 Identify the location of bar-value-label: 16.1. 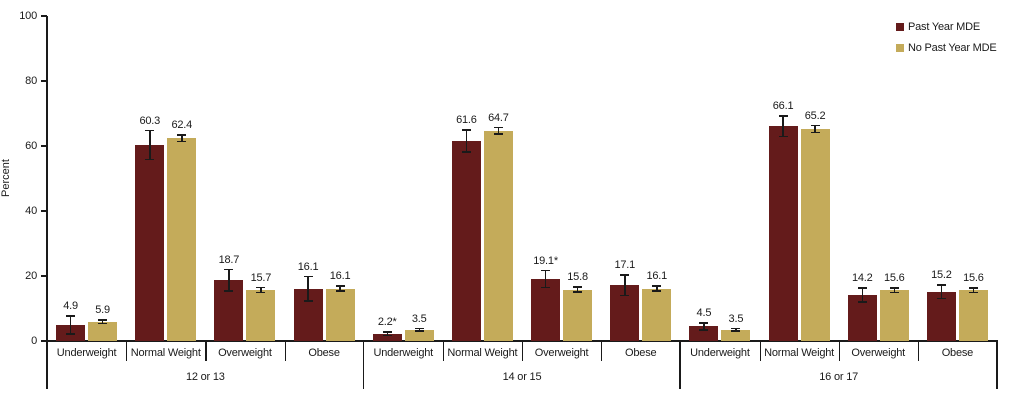
(657, 276).